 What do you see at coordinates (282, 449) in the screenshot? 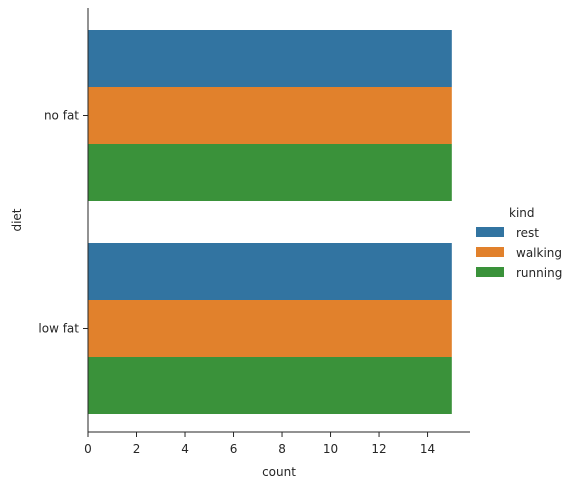
I see `x-tick-label: 8` at bounding box center [282, 449].